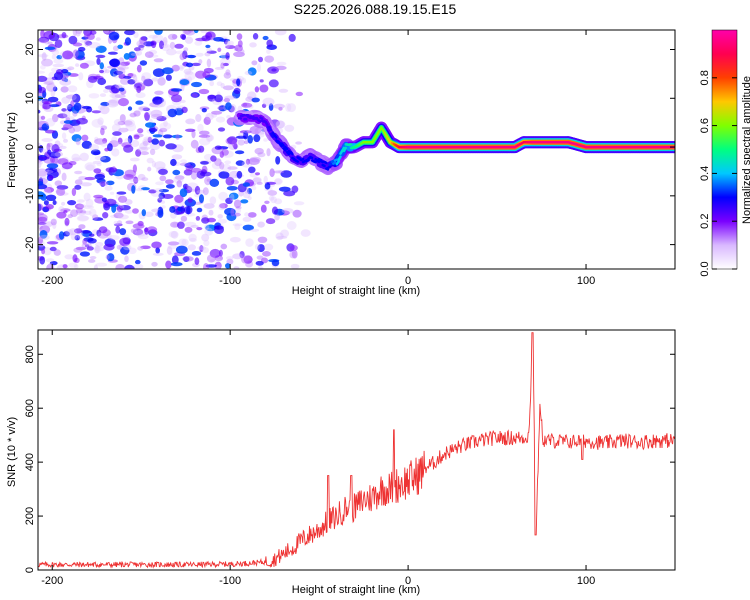 This screenshot has height=600, width=750. What do you see at coordinates (356, 291) in the screenshot?
I see `spectrogram-x-axis-title: Height of straight line (km)` at bounding box center [356, 291].